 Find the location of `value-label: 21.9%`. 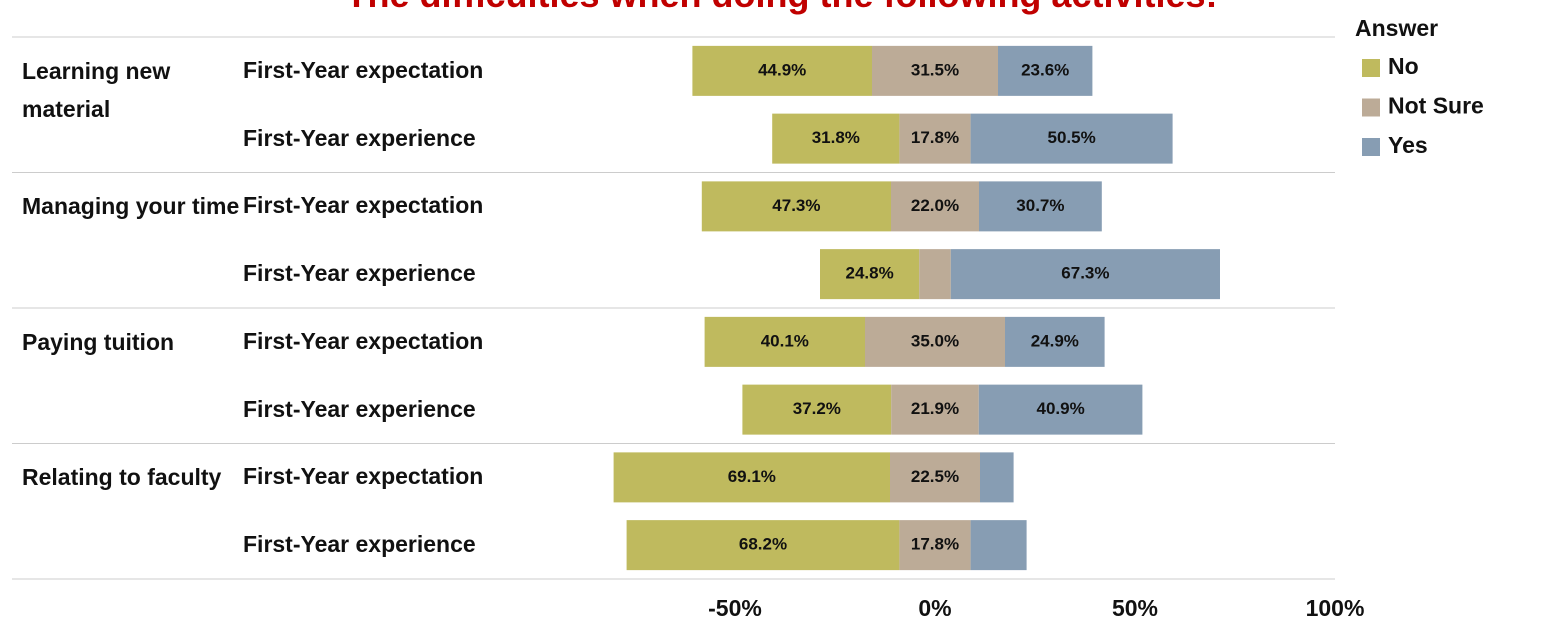

value-label: 21.9% is located at coordinates (935, 408).